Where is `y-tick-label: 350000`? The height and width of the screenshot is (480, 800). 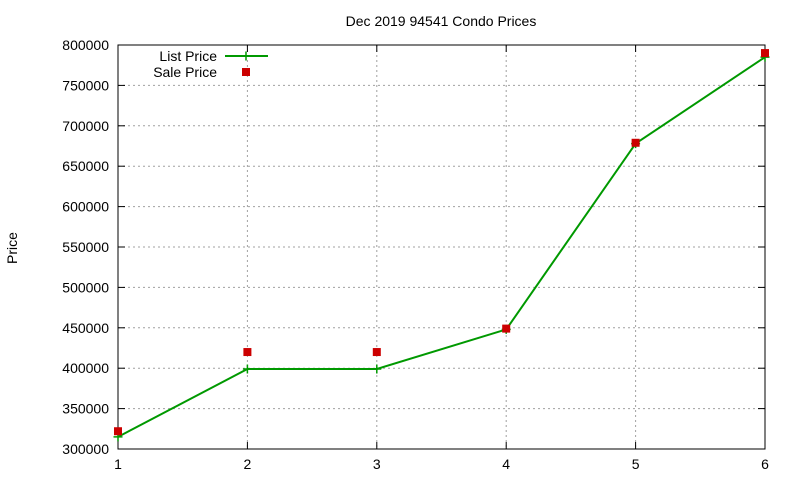 y-tick-label: 350000 is located at coordinates (85, 409).